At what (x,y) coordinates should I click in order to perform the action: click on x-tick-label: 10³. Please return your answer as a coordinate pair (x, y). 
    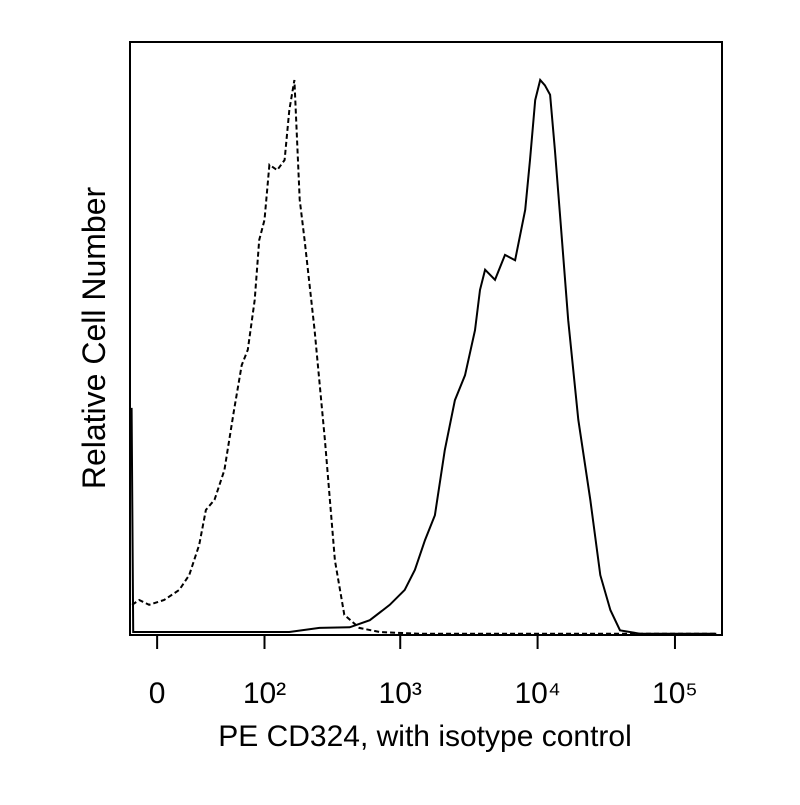
    Looking at the image, I should click on (400, 693).